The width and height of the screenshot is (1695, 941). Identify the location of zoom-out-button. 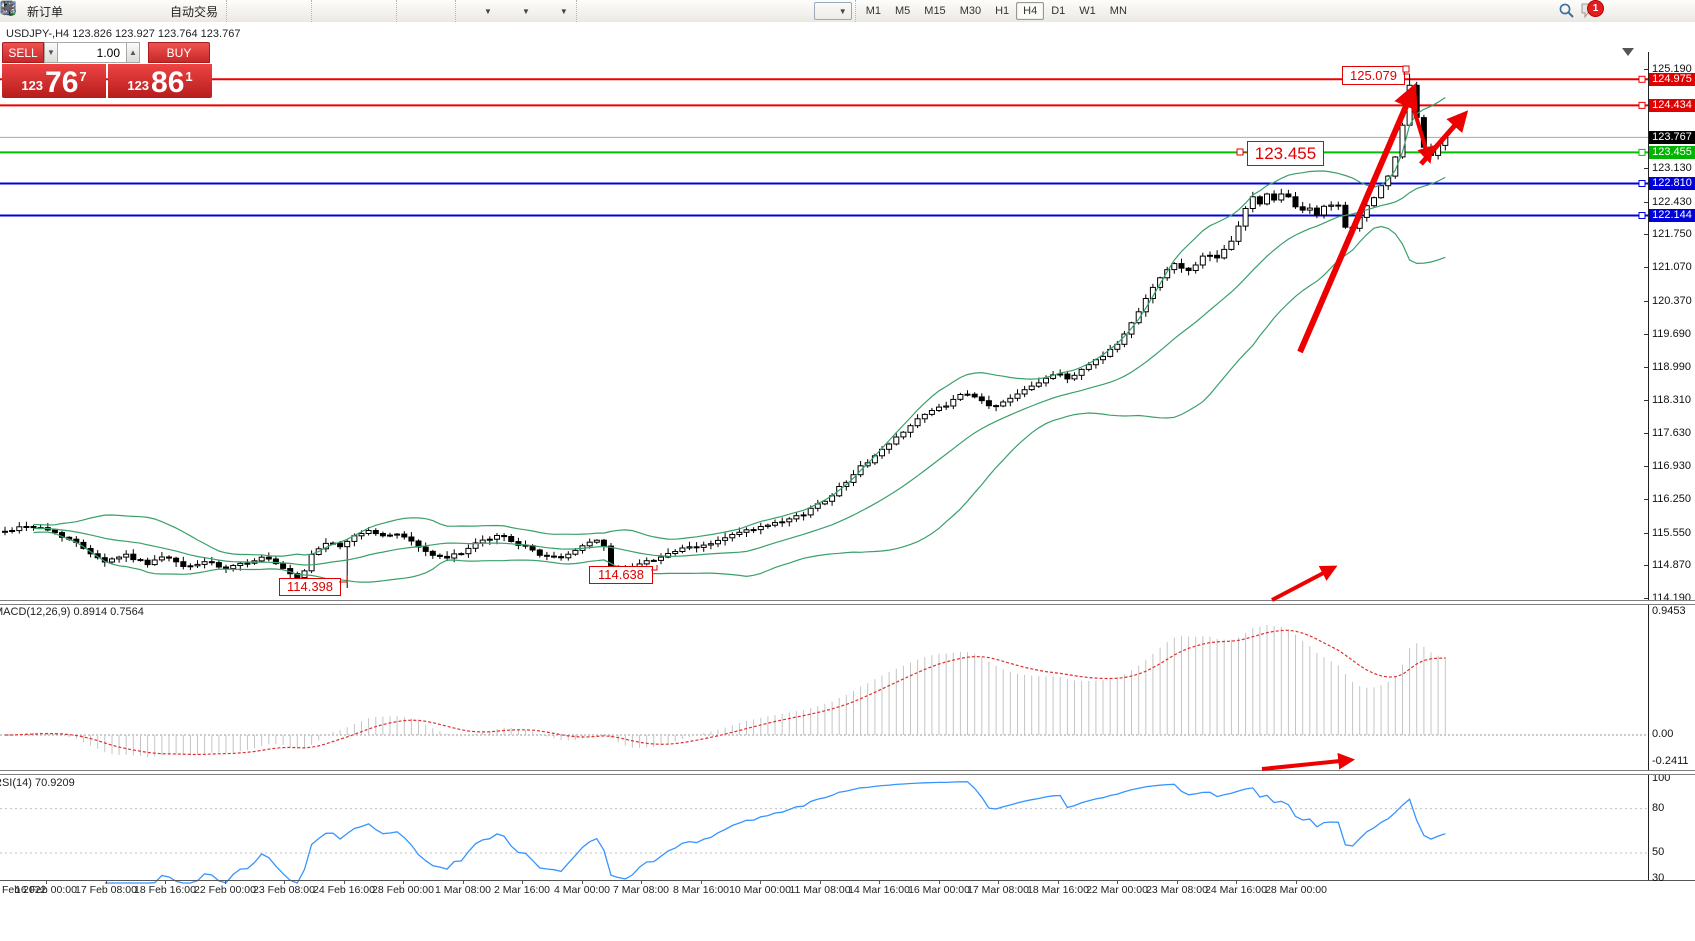
(184, 10).